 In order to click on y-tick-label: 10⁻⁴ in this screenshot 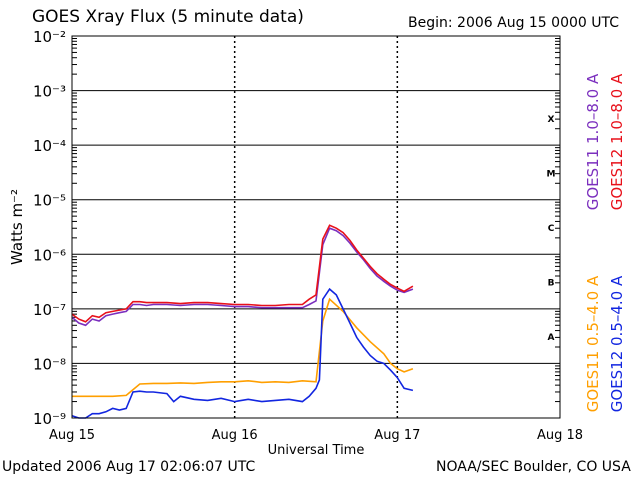, I will do `click(49, 146)`.